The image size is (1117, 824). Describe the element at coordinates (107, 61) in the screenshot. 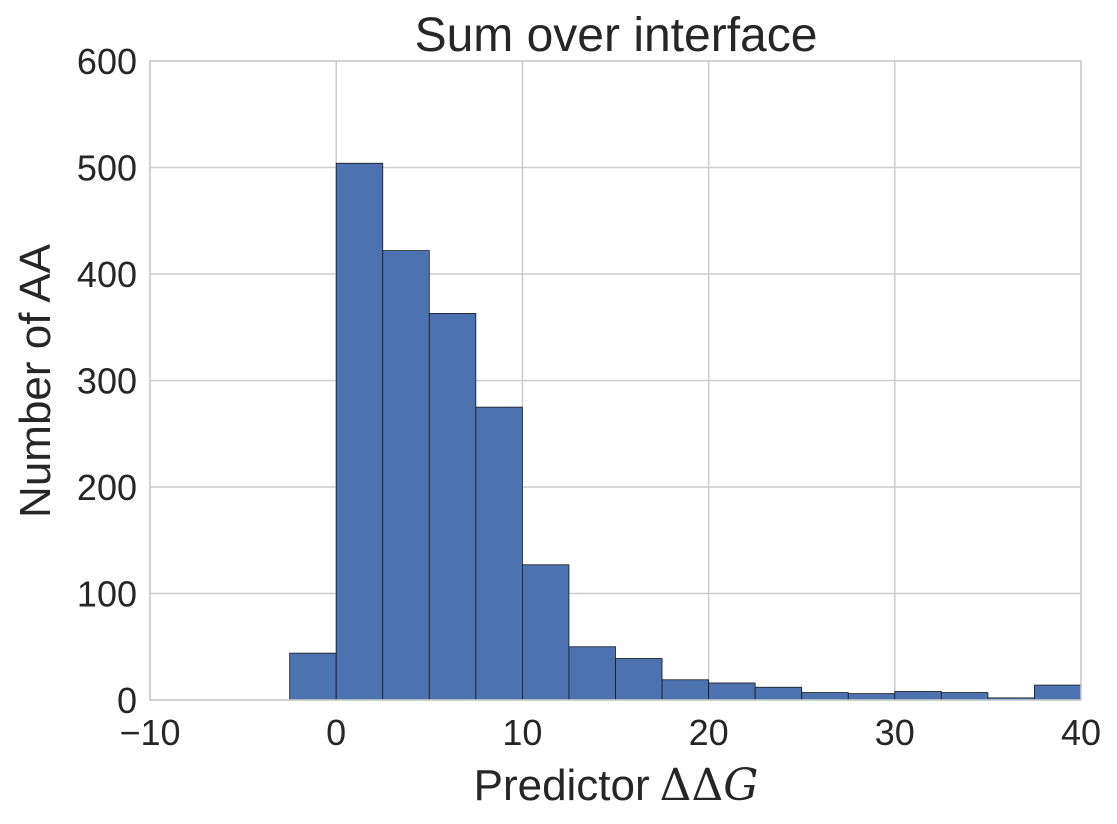

I see `y-tick-label-6: 600` at that location.